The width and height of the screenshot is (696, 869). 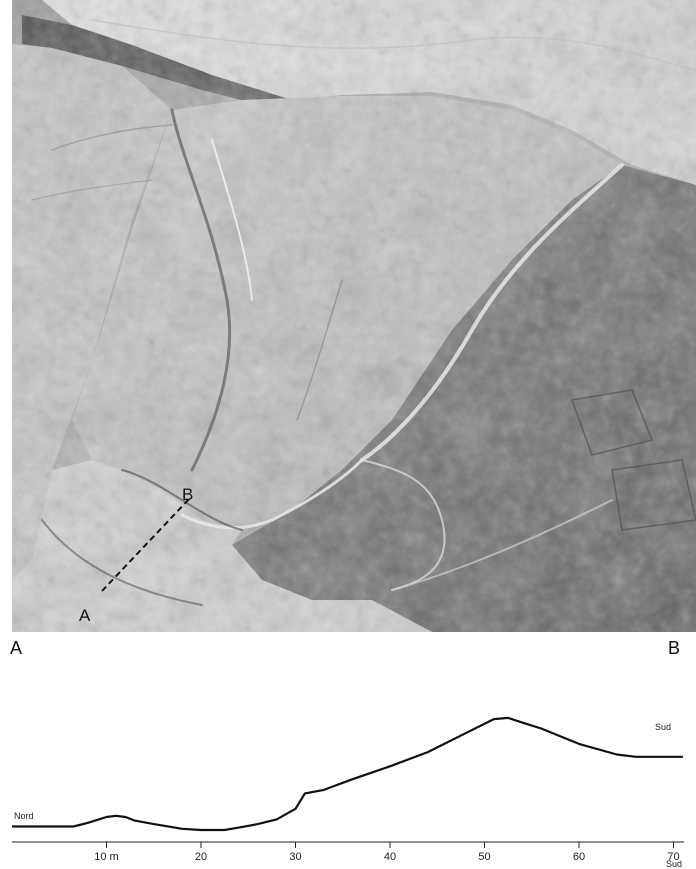 What do you see at coordinates (579, 857) in the screenshot?
I see `profile-x-tick-label: 60` at bounding box center [579, 857].